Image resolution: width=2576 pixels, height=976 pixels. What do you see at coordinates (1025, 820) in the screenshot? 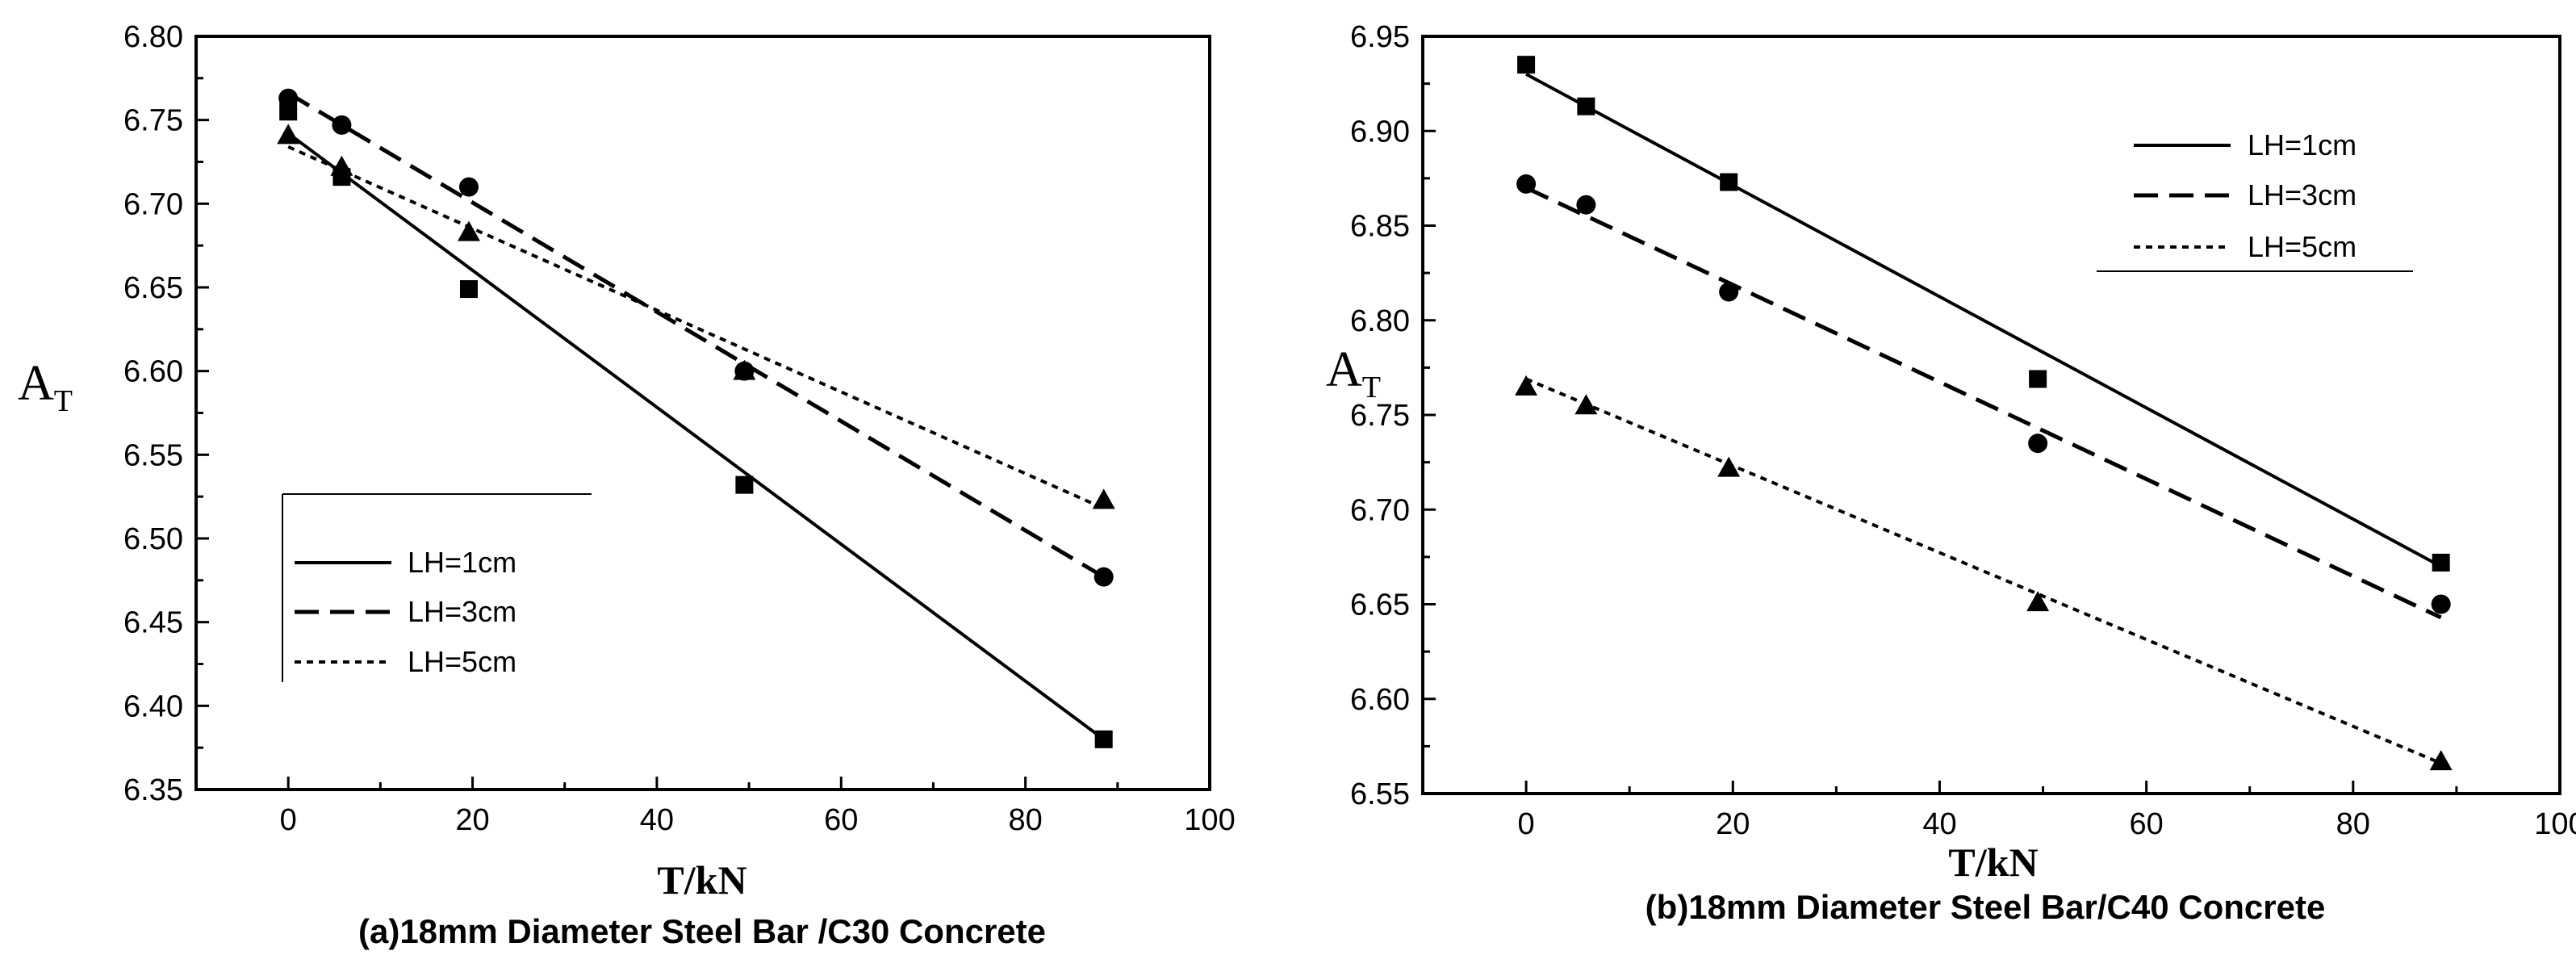
I see `x-tick-label-a-4: 80` at bounding box center [1025, 820].